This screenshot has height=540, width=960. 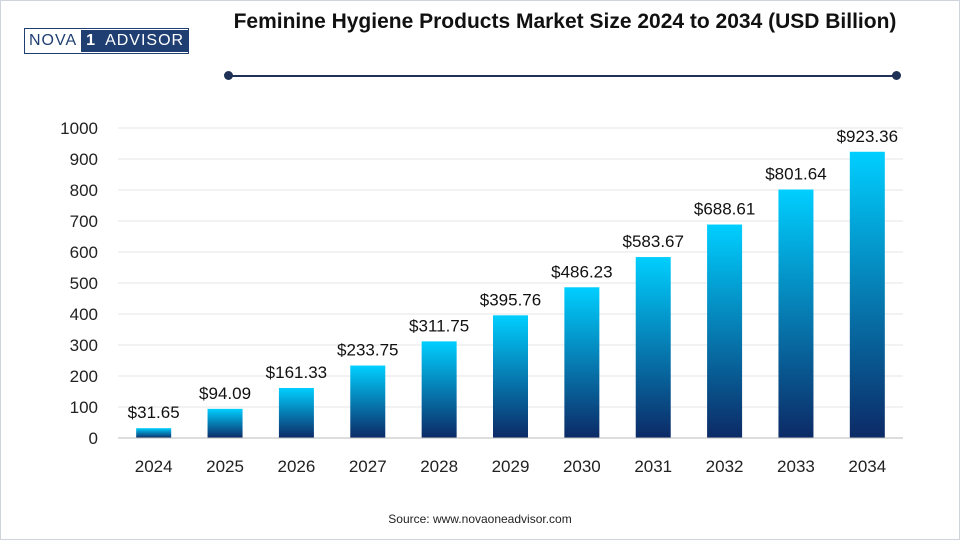 What do you see at coordinates (439, 466) in the screenshot?
I see `x-tick-label-2028: 2028` at bounding box center [439, 466].